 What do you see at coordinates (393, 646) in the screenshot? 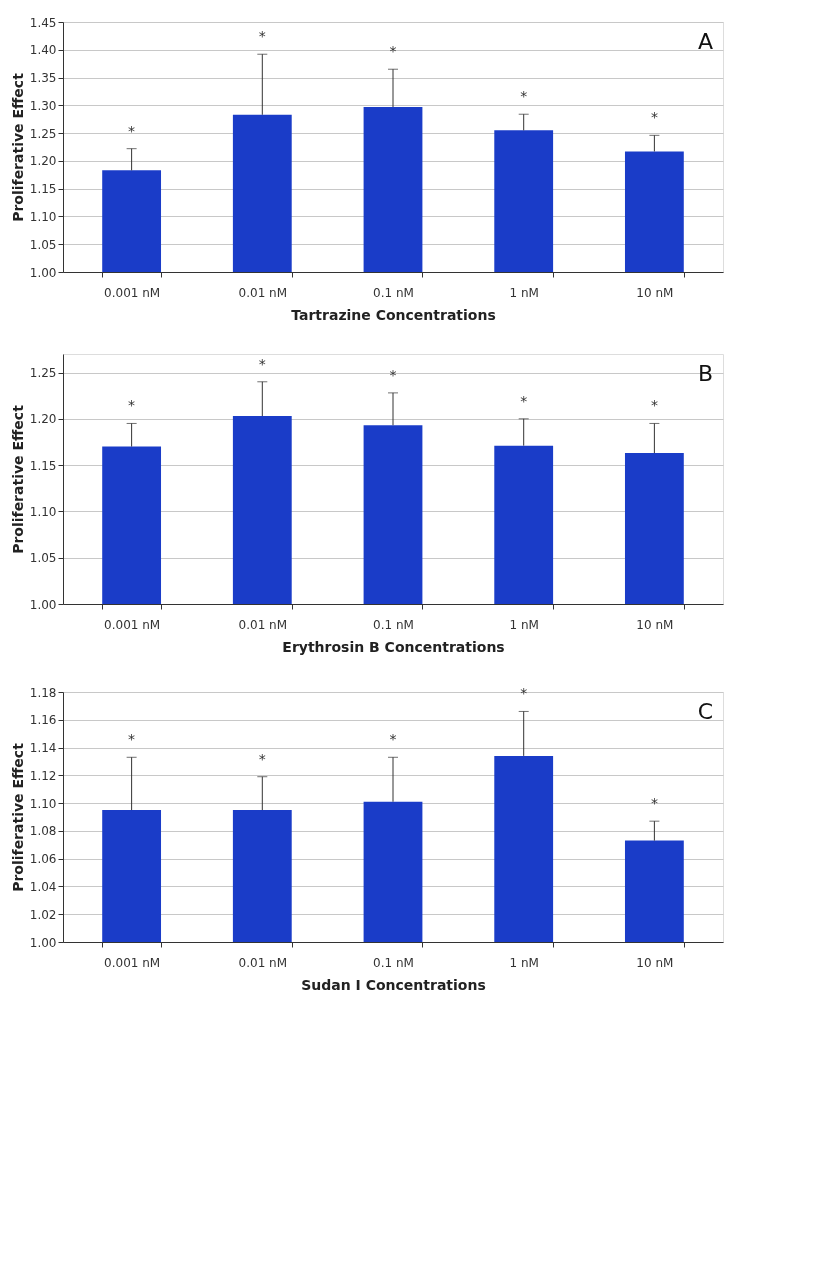
I see `x-axis-title: Erythrosin B Concentrations` at bounding box center [393, 646].